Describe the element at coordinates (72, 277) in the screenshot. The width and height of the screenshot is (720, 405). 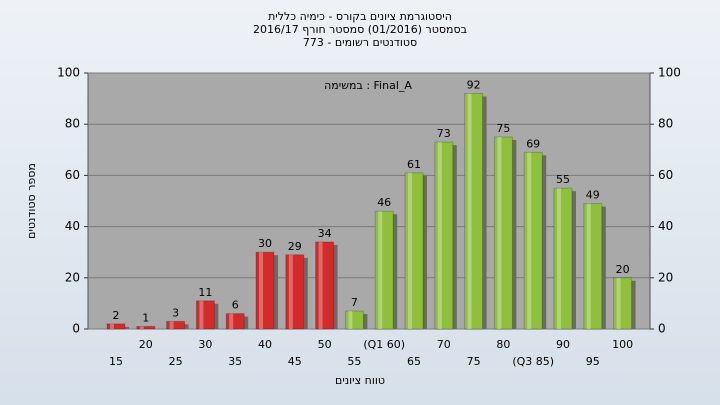
I see `y-tick-label: 20` at that location.